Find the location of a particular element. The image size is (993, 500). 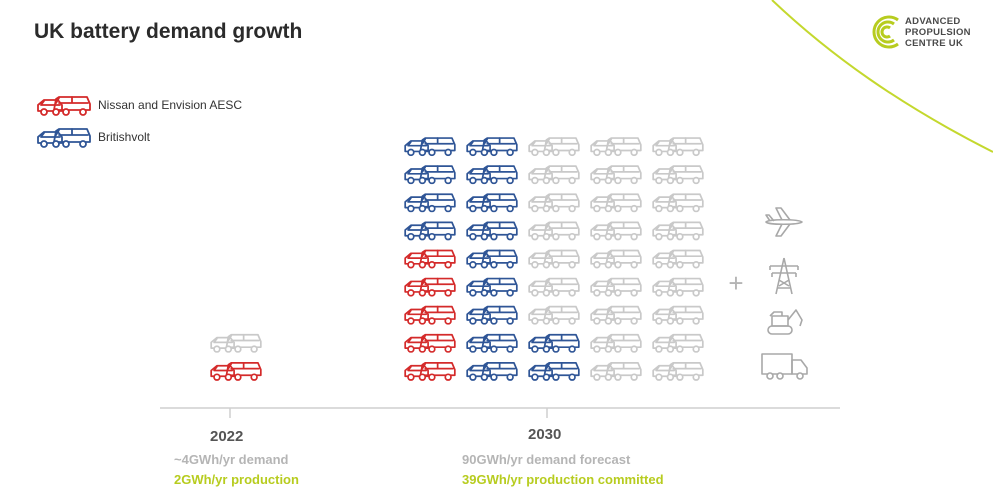

production-label-2022: 2GWh/yr production is located at coordinates (236, 479).